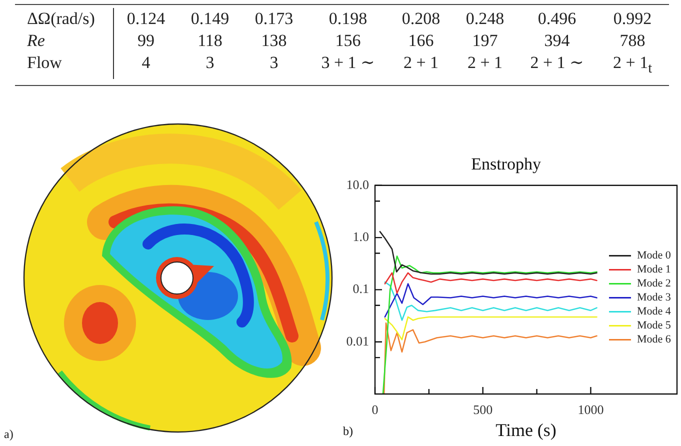 The height and width of the screenshot is (446, 681). I want to click on text: 0.992, so click(632, 18).